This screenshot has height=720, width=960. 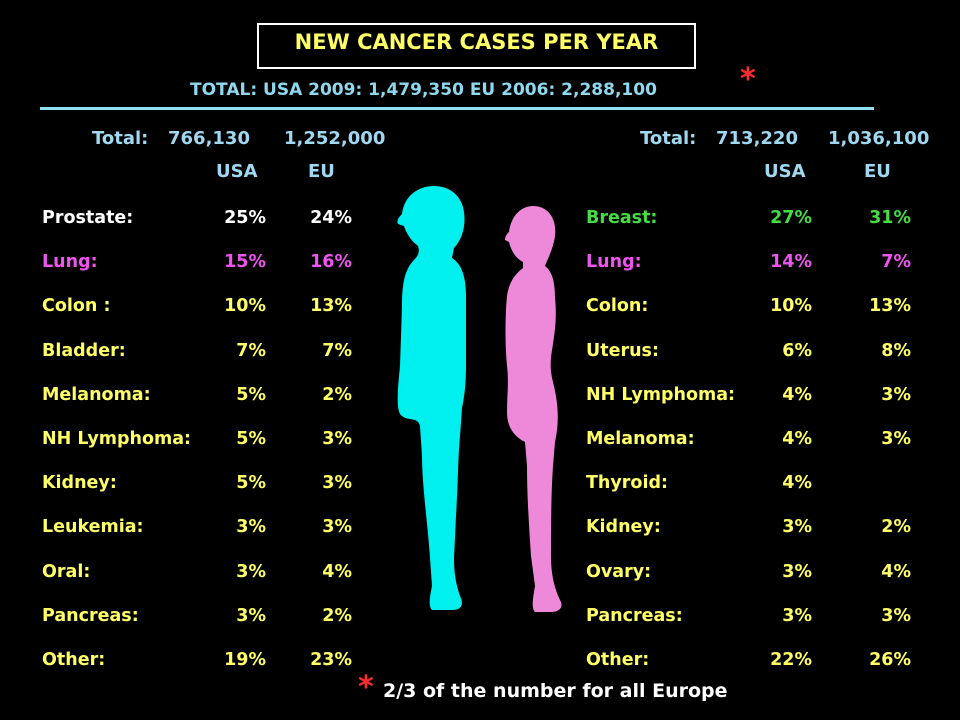 What do you see at coordinates (321, 171) in the screenshot?
I see `men-col-eu: EU` at bounding box center [321, 171].